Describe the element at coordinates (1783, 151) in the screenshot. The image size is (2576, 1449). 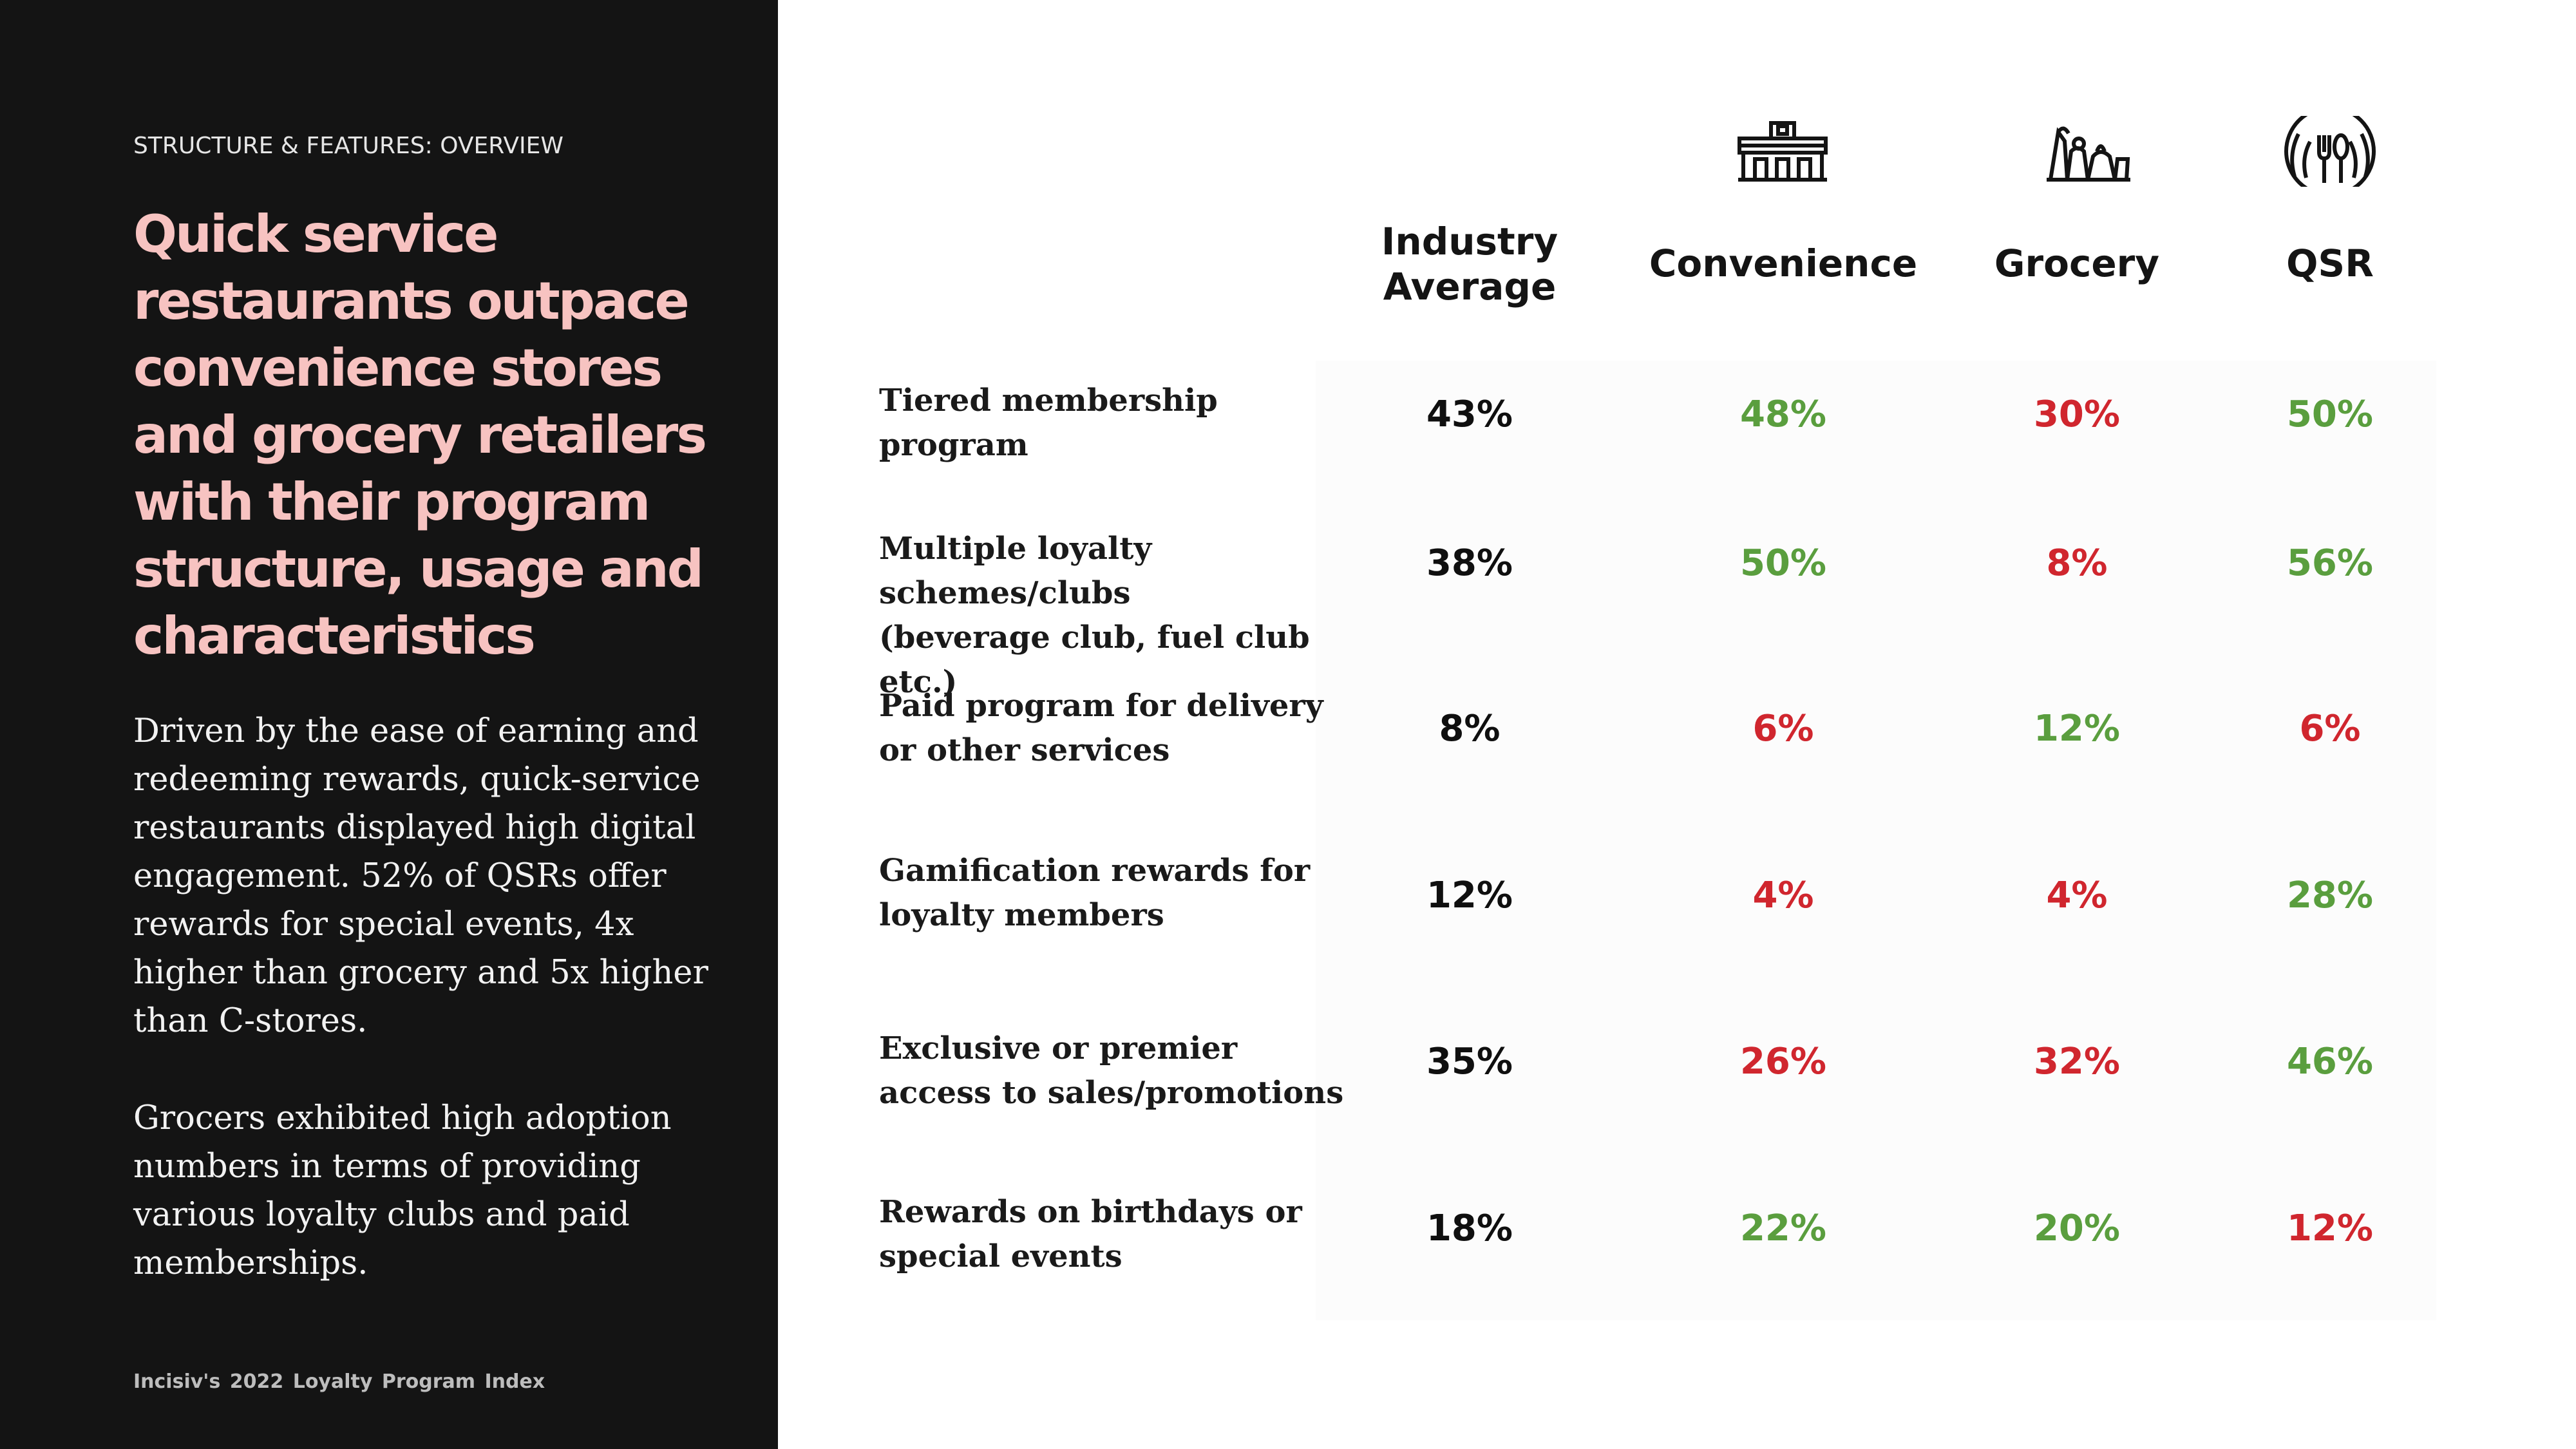
I see `storefront-icon` at that location.